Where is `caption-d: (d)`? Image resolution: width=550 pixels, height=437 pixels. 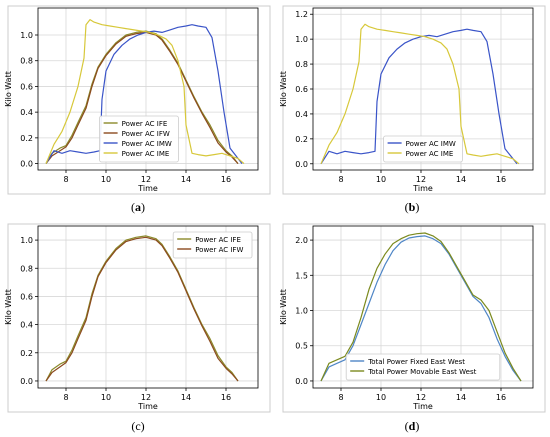 caption-d: (d) is located at coordinates (412, 426).